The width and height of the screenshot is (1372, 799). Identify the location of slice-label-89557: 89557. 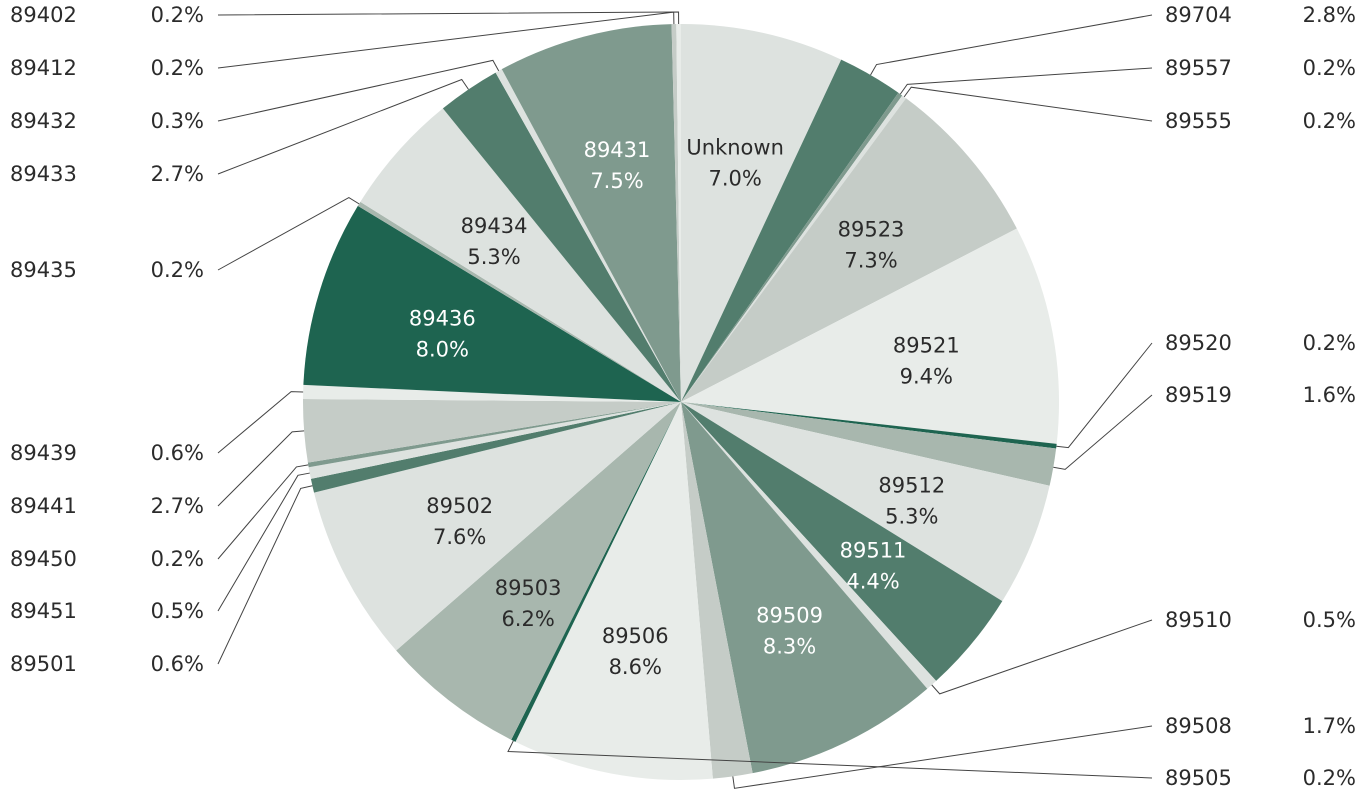
(1198, 68).